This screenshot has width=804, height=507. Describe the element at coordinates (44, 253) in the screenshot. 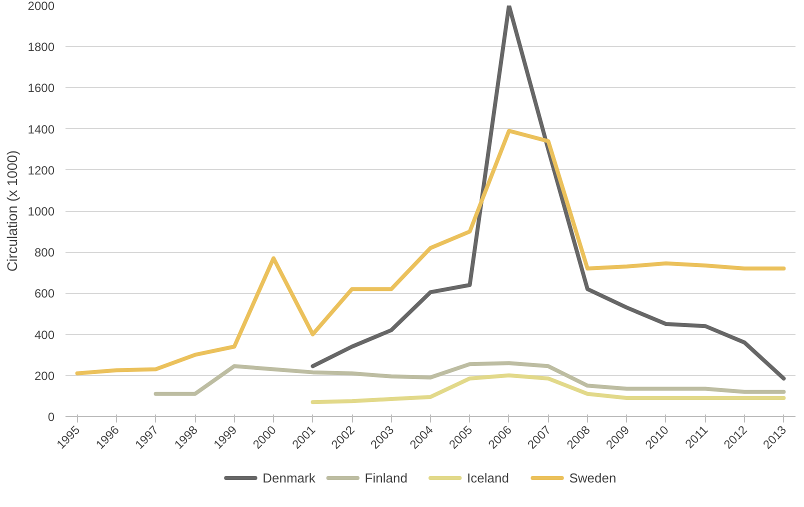

I see `y-tick-label: 800` at that location.